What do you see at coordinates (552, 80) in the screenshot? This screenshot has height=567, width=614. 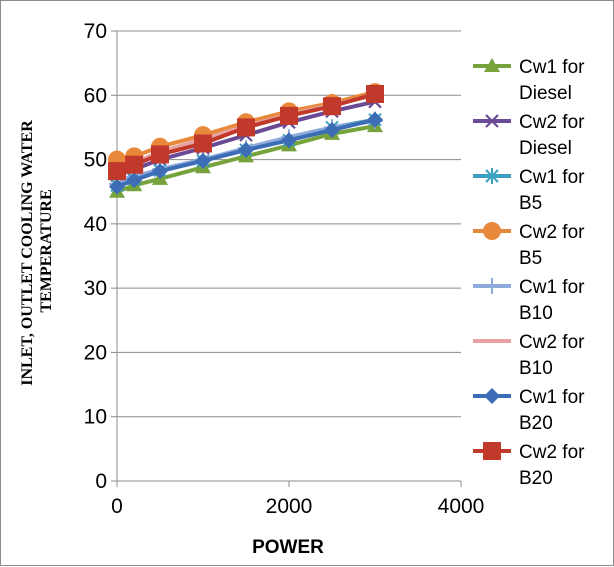 I see `legend-label: Cw1 for Diesel` at bounding box center [552, 80].